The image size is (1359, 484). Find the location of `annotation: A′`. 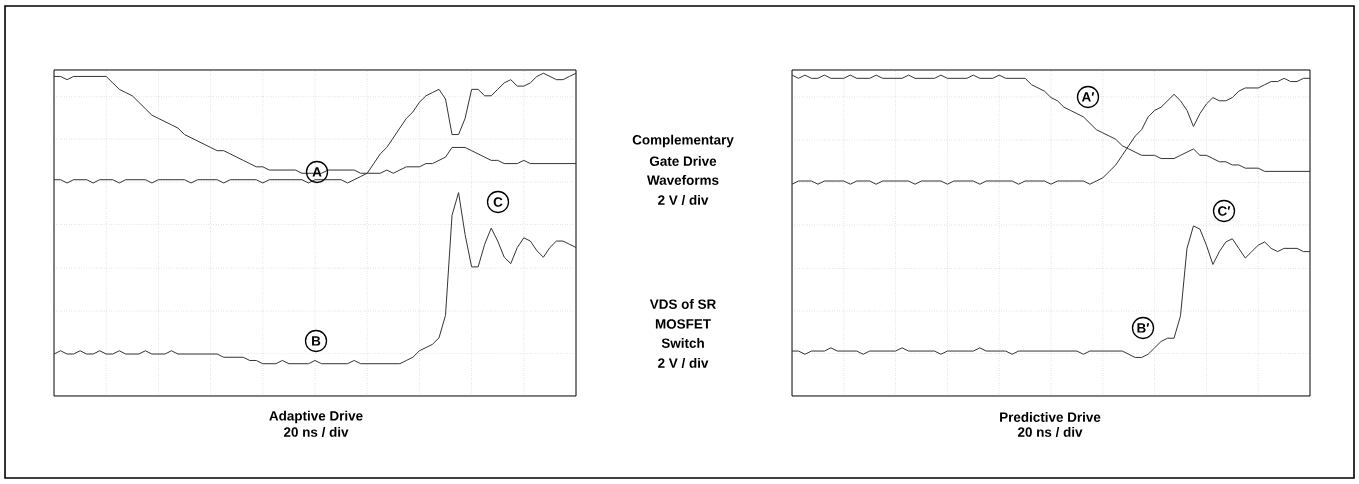

annotation: A′ is located at coordinates (1088, 97).